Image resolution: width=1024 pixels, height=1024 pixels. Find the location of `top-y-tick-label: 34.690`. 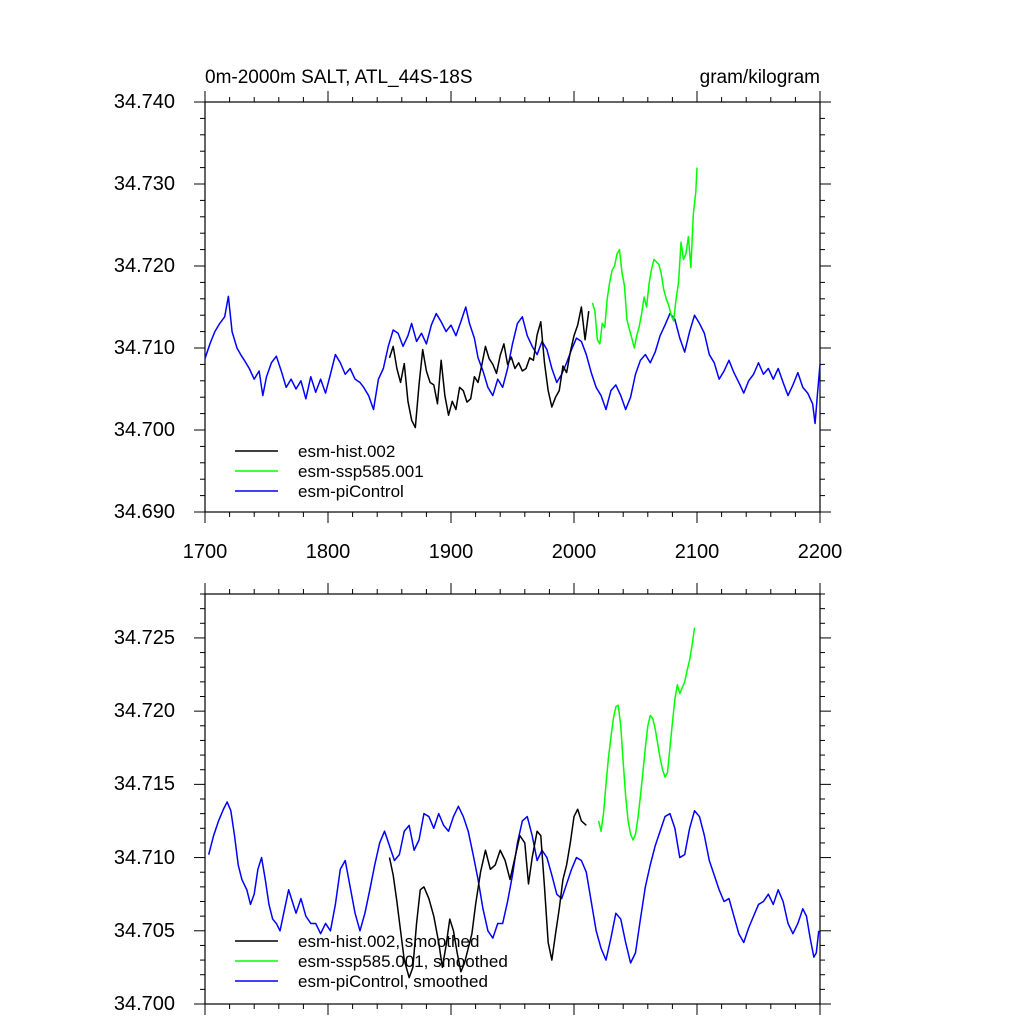

top-y-tick-label: 34.690 is located at coordinates (144, 512).